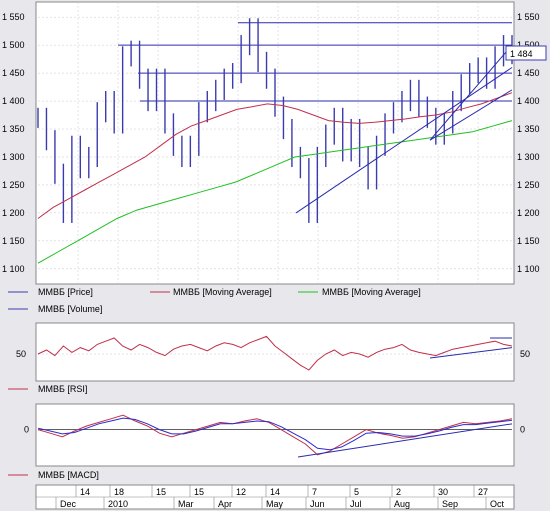 Image resolution: width=550 pixels, height=516 pixels. I want to click on month-label: Dec, so click(68, 504).